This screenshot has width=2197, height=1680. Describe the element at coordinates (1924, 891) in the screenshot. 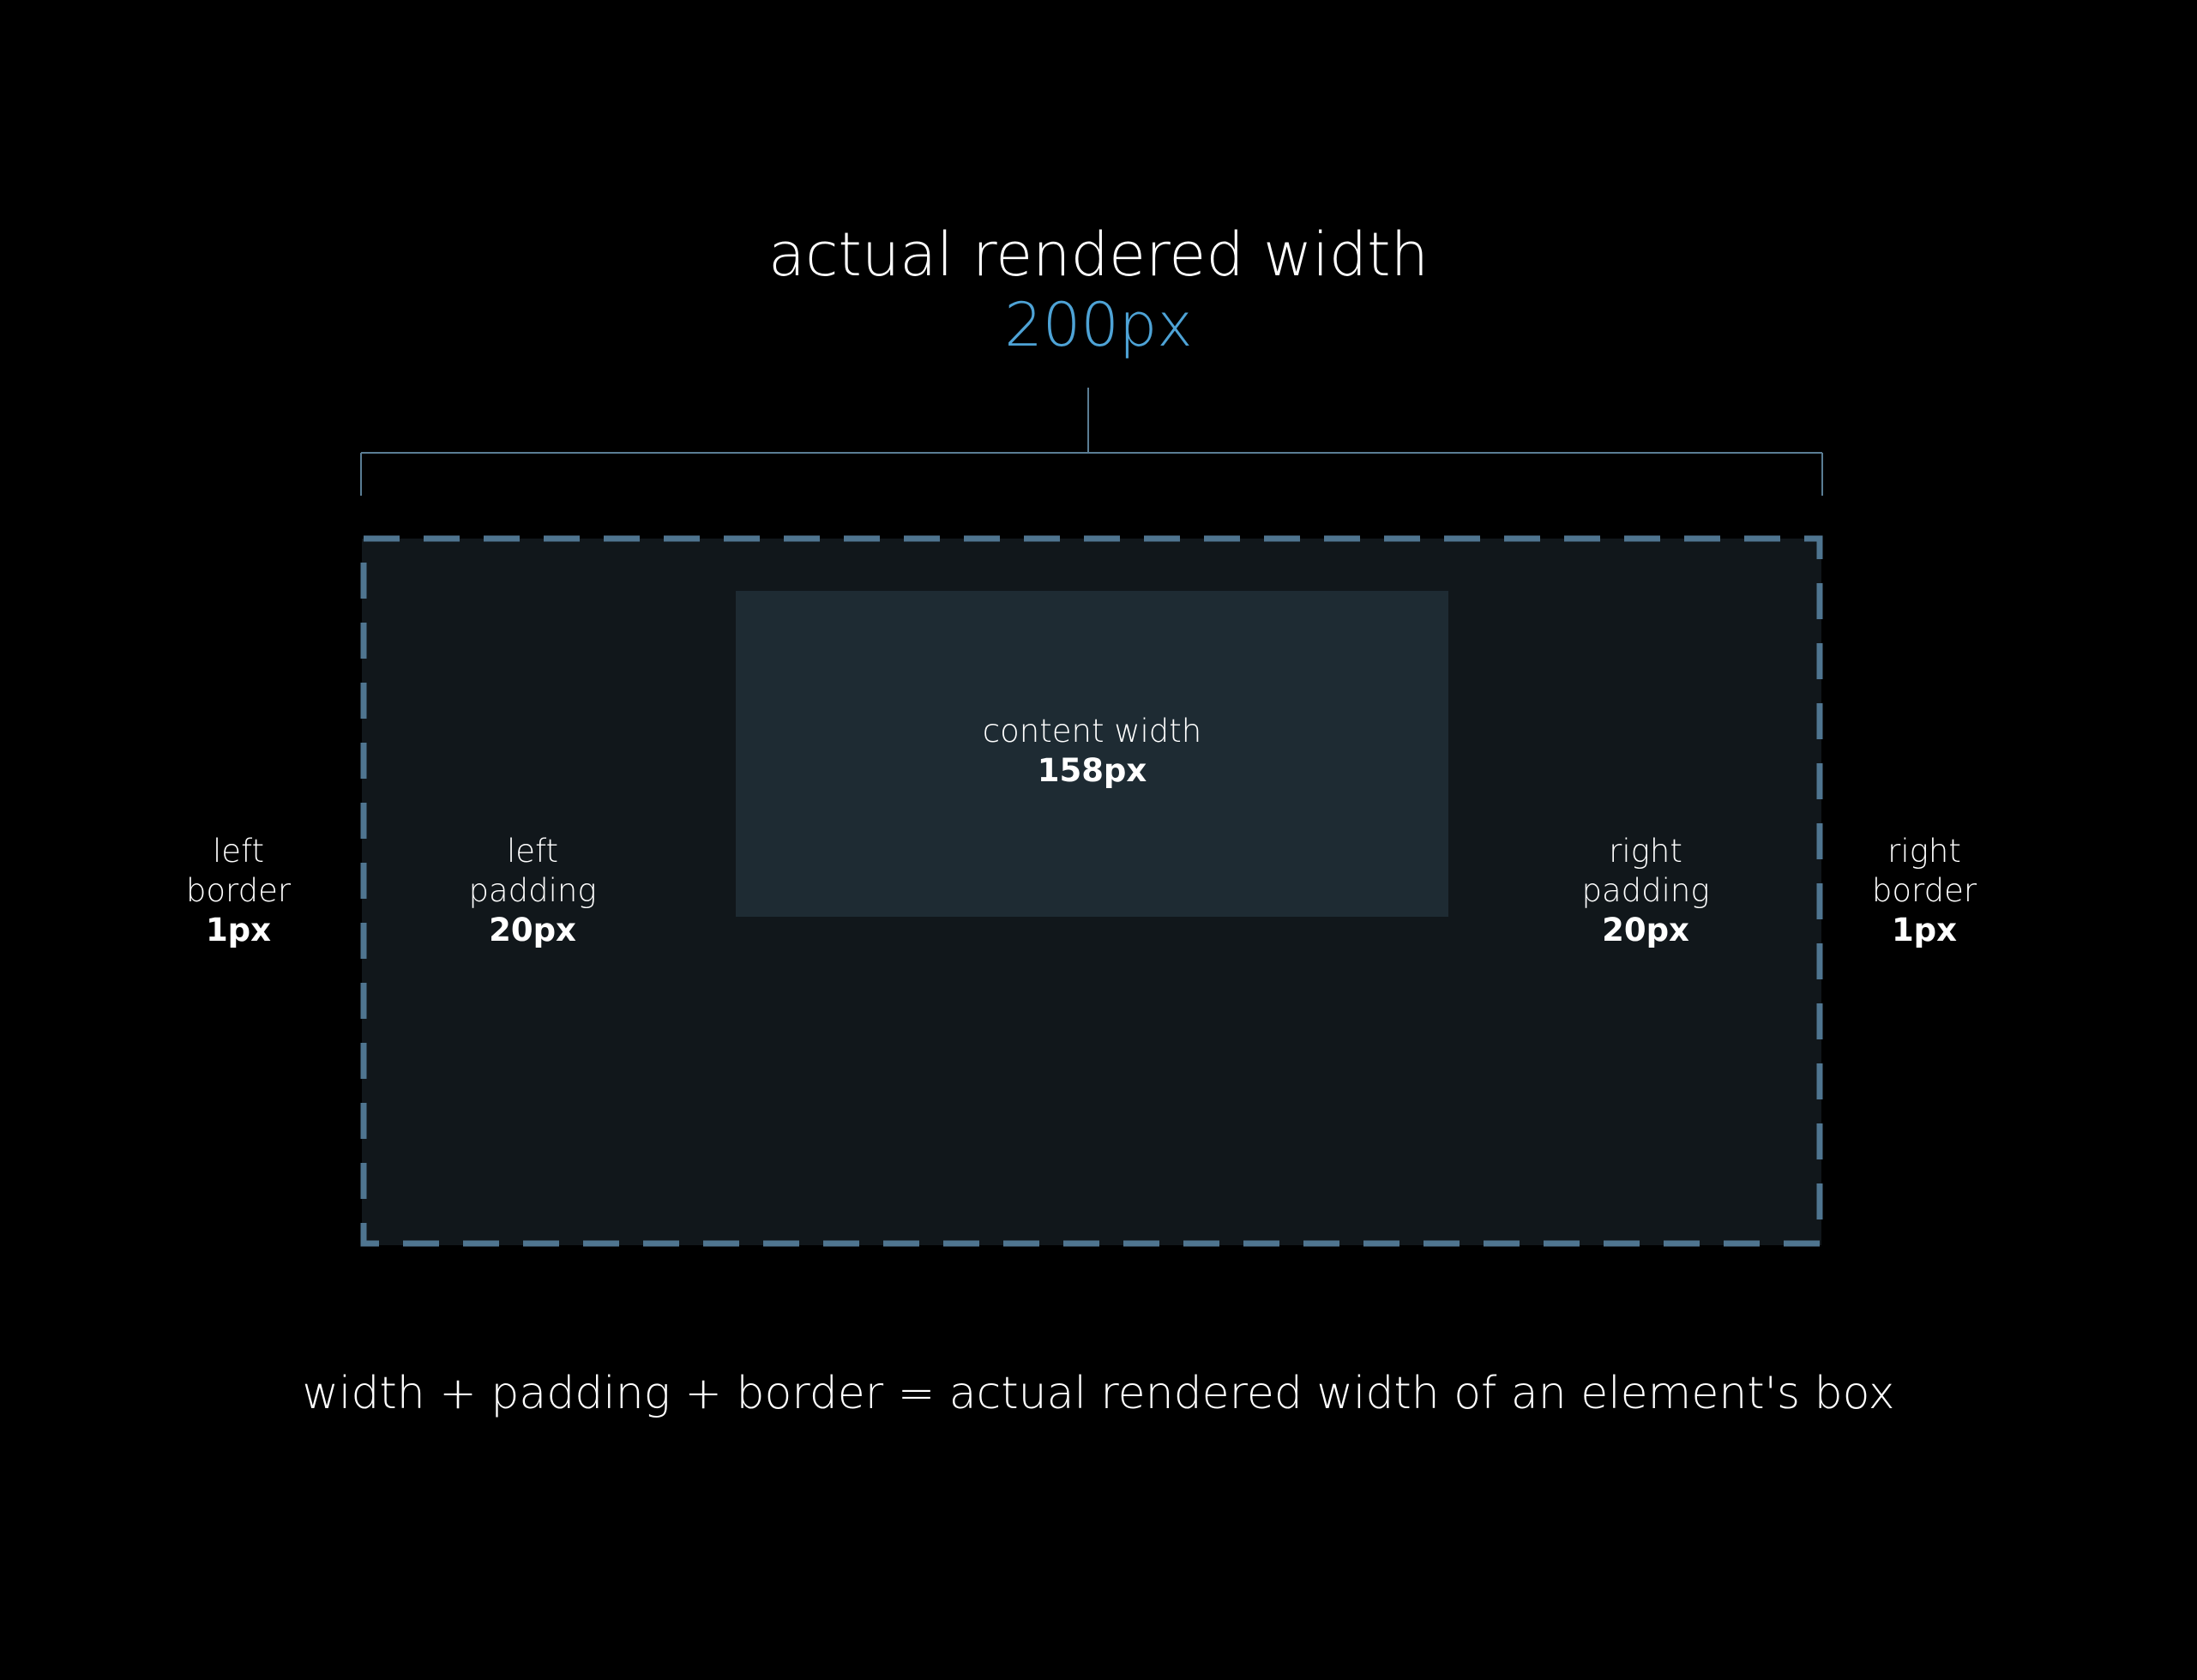

I see `right-border-label: right border 1px` at that location.